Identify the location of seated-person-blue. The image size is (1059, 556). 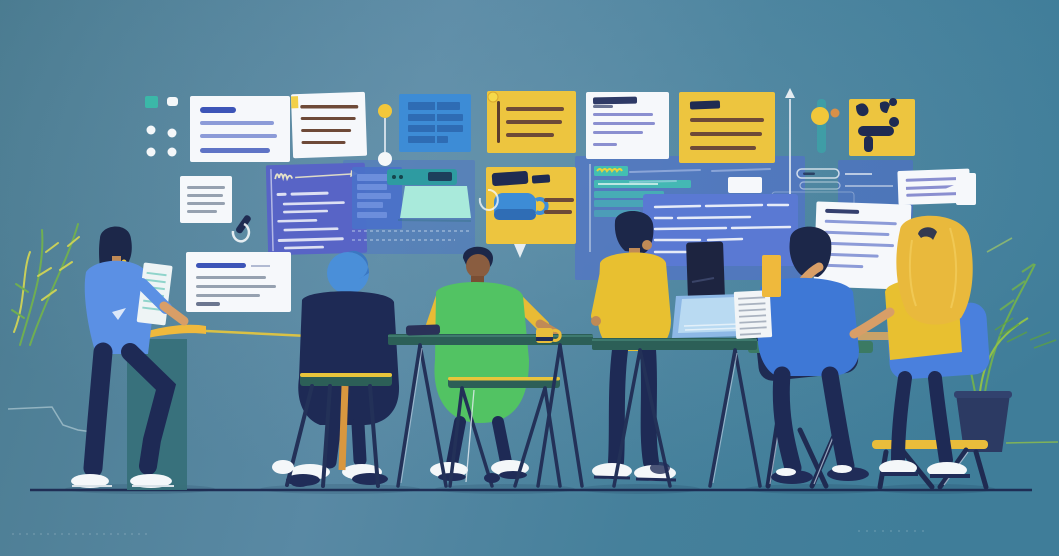
(813, 355).